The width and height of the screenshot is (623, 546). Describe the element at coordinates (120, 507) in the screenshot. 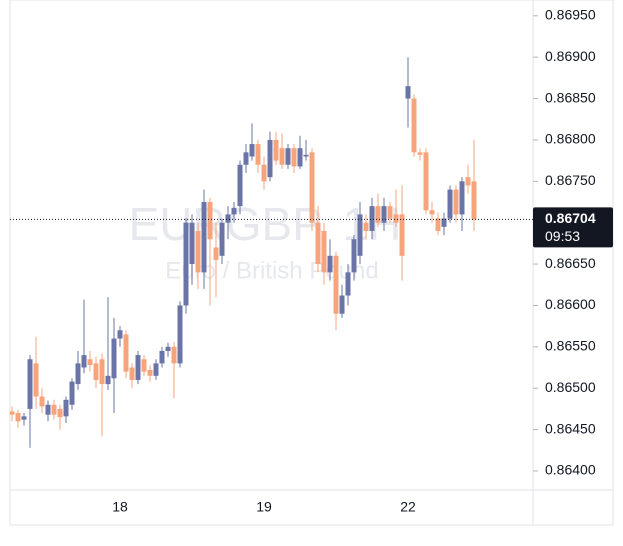

I see `x-tick-label: 18` at that location.